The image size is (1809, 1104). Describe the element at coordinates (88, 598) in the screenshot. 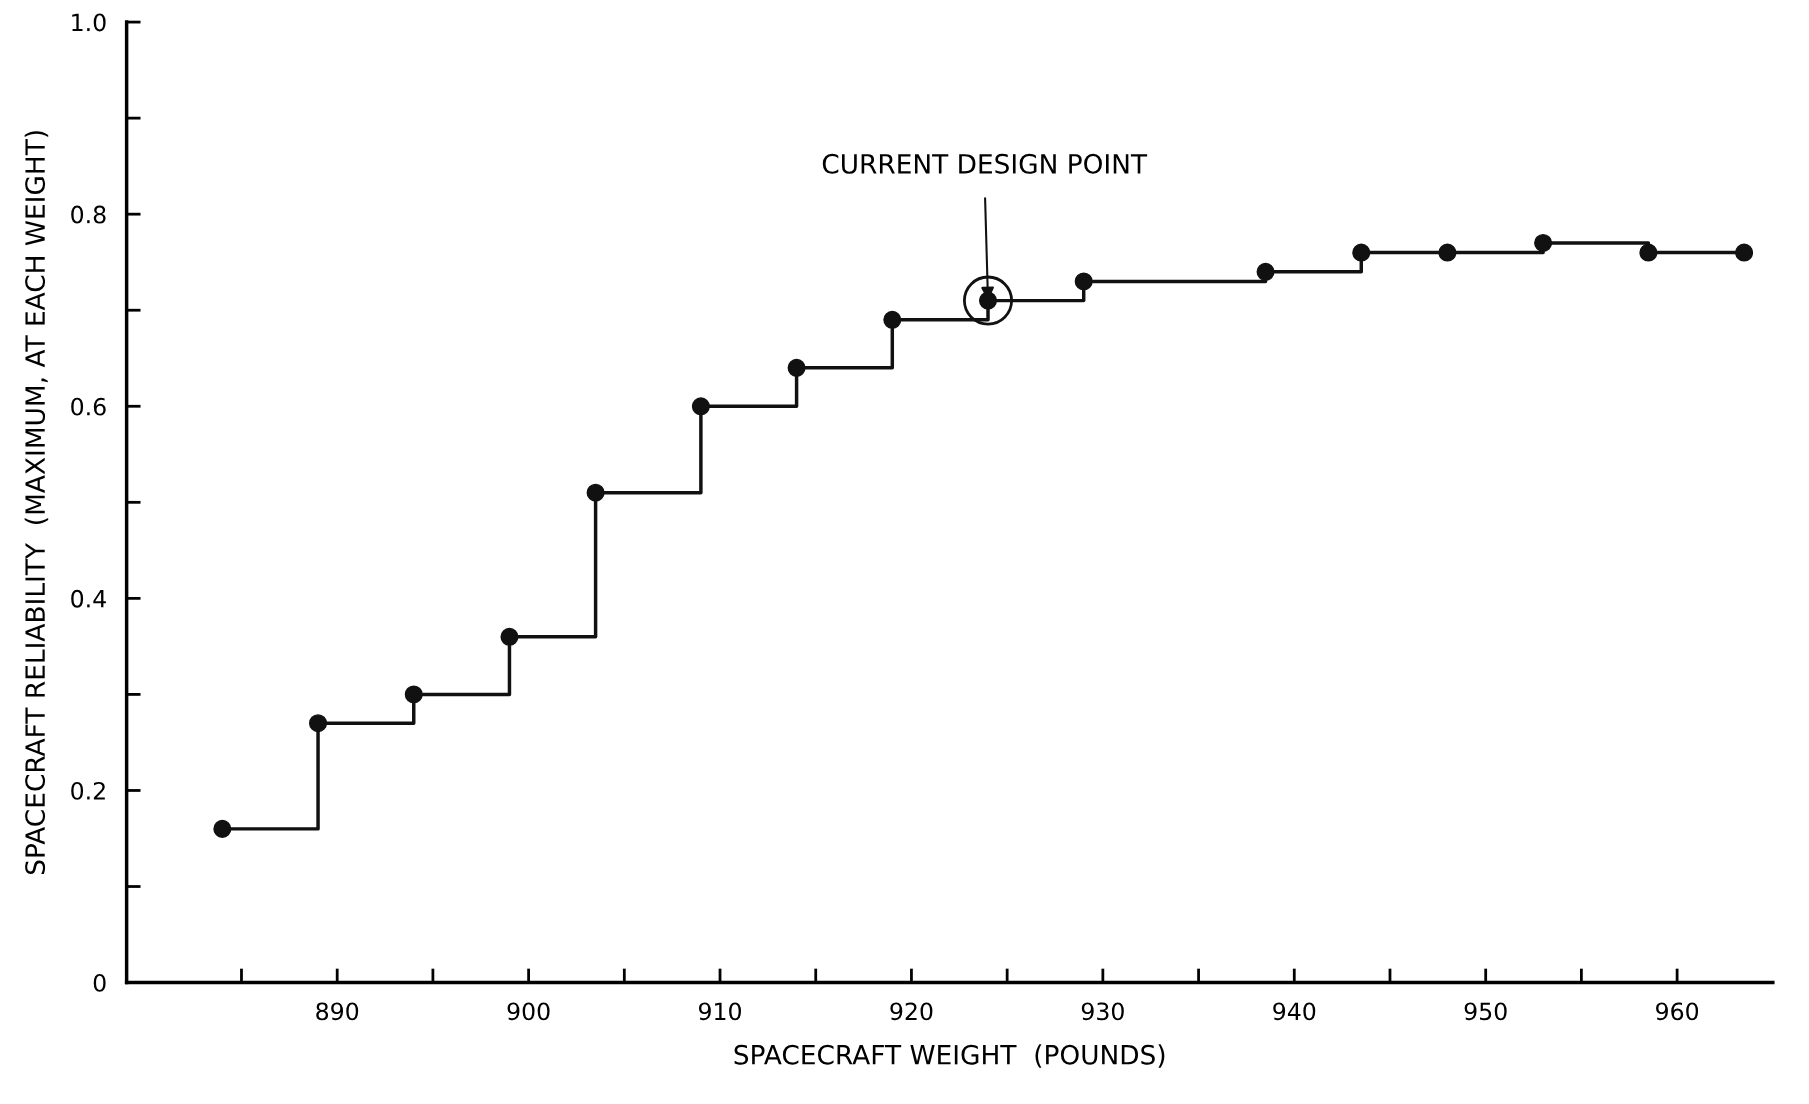

I see `y-tick-label: 0.4` at that location.